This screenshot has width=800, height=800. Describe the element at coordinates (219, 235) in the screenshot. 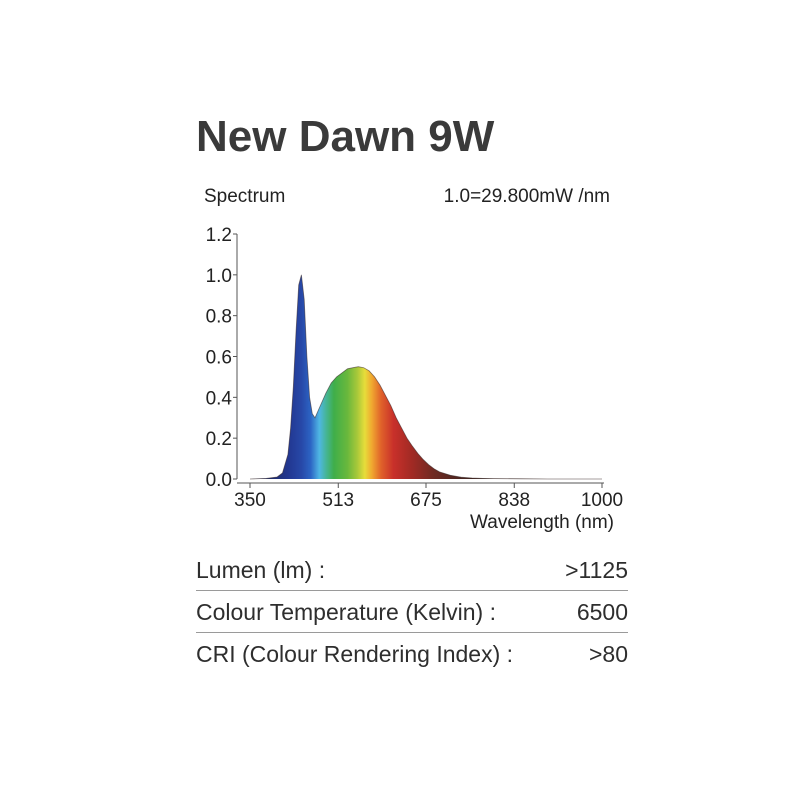

I see `y-tick-label: 1.2` at that location.